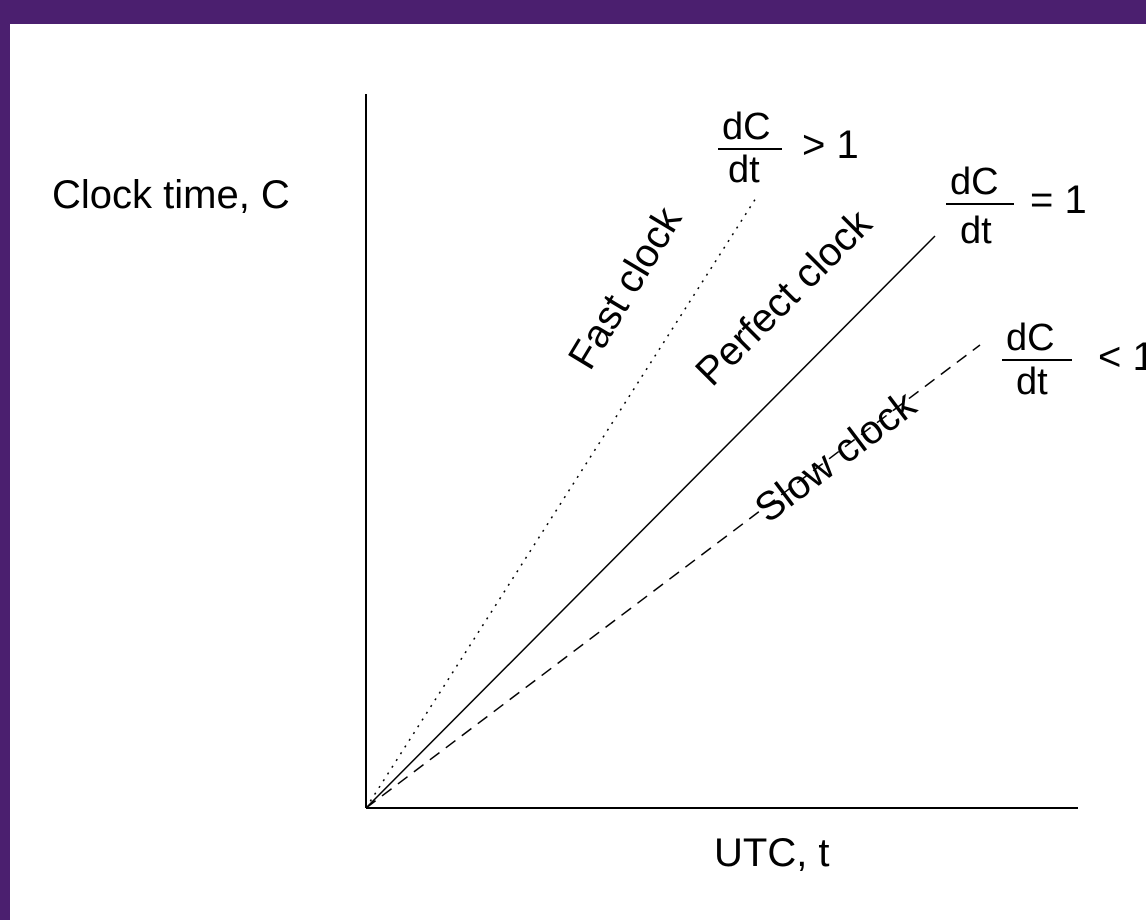 The height and width of the screenshot is (920, 1146). Describe the element at coordinates (625, 288) in the screenshot. I see `fast-clock-label: Fast clock` at that location.